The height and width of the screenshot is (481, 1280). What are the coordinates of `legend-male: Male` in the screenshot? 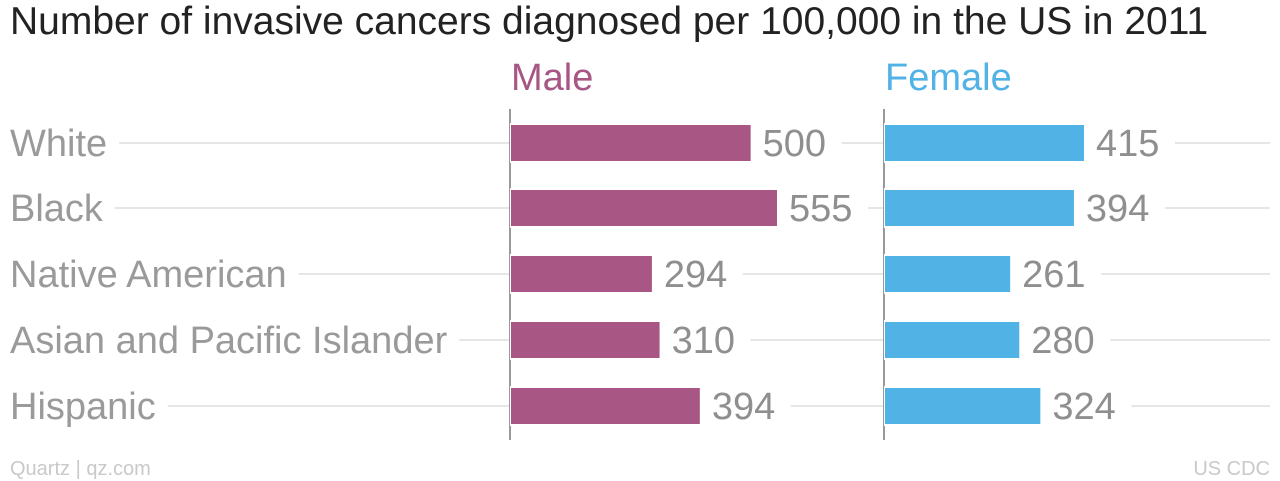 It's located at (552, 78).